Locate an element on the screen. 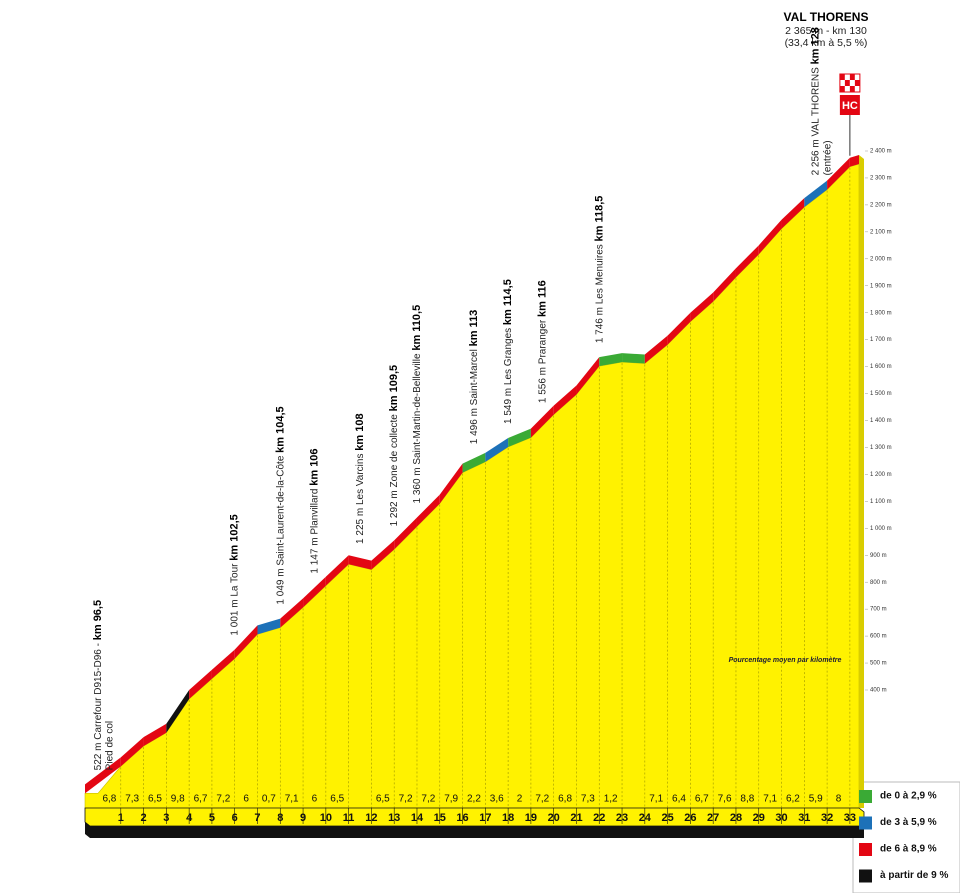 The height and width of the screenshot is (893, 960). legend-label: à partir de 9 % is located at coordinates (914, 875).